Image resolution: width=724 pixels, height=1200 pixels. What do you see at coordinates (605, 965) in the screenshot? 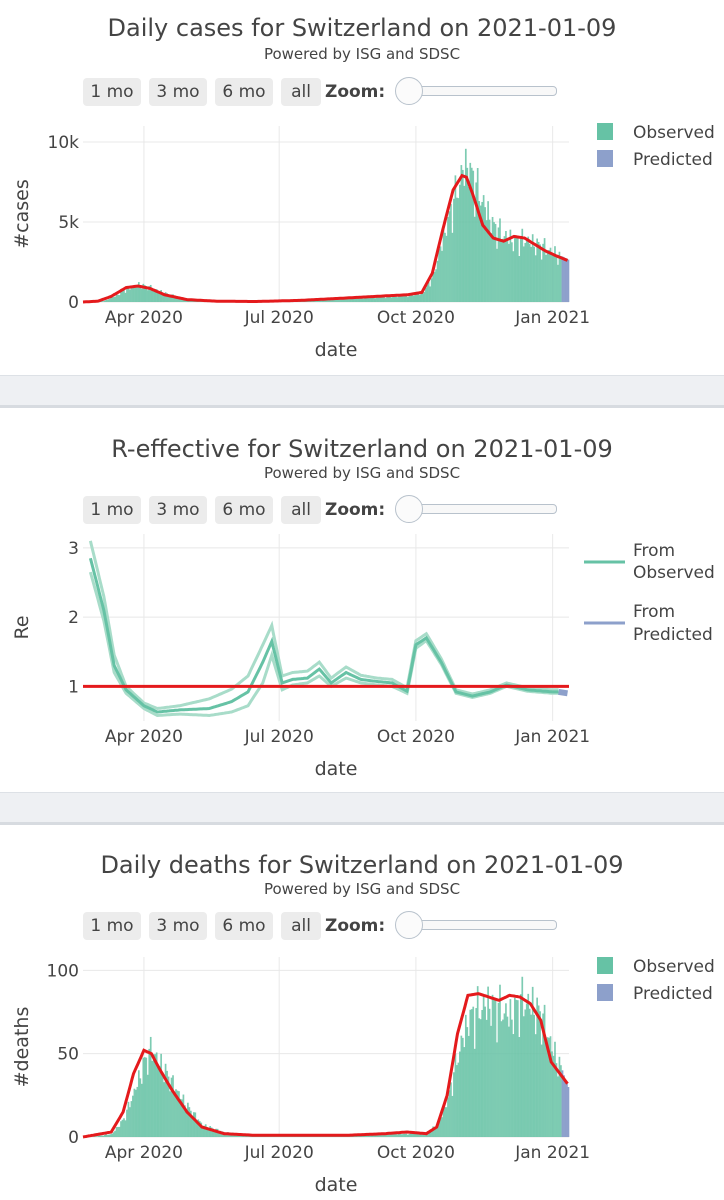
I see `legend-observed-swatch` at bounding box center [605, 965].